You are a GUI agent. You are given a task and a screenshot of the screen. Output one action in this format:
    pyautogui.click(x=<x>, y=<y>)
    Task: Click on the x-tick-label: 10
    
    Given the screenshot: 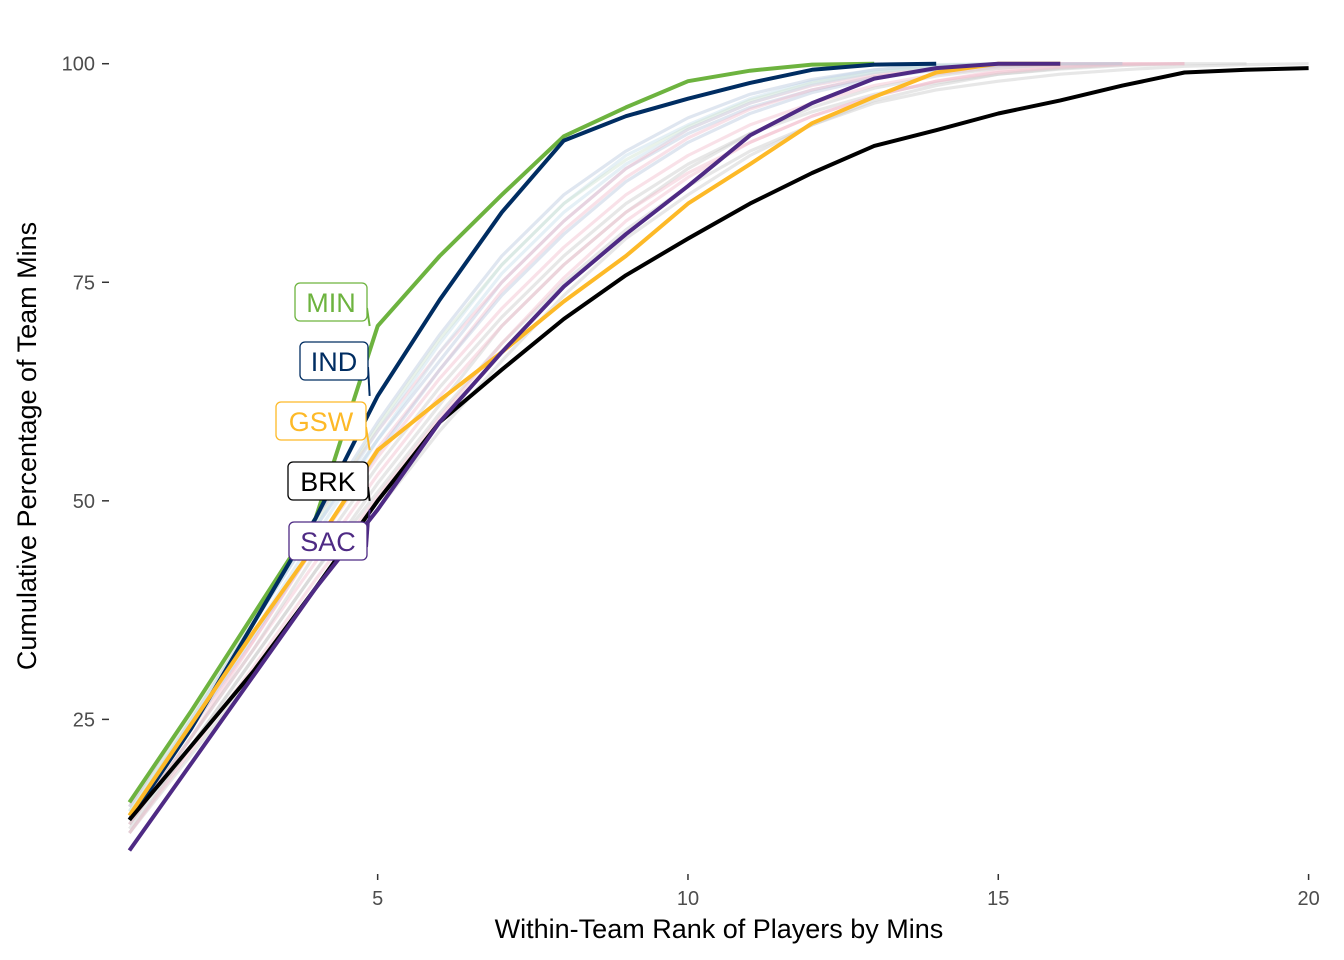 What is the action you would take?
    pyautogui.click(x=688, y=899)
    